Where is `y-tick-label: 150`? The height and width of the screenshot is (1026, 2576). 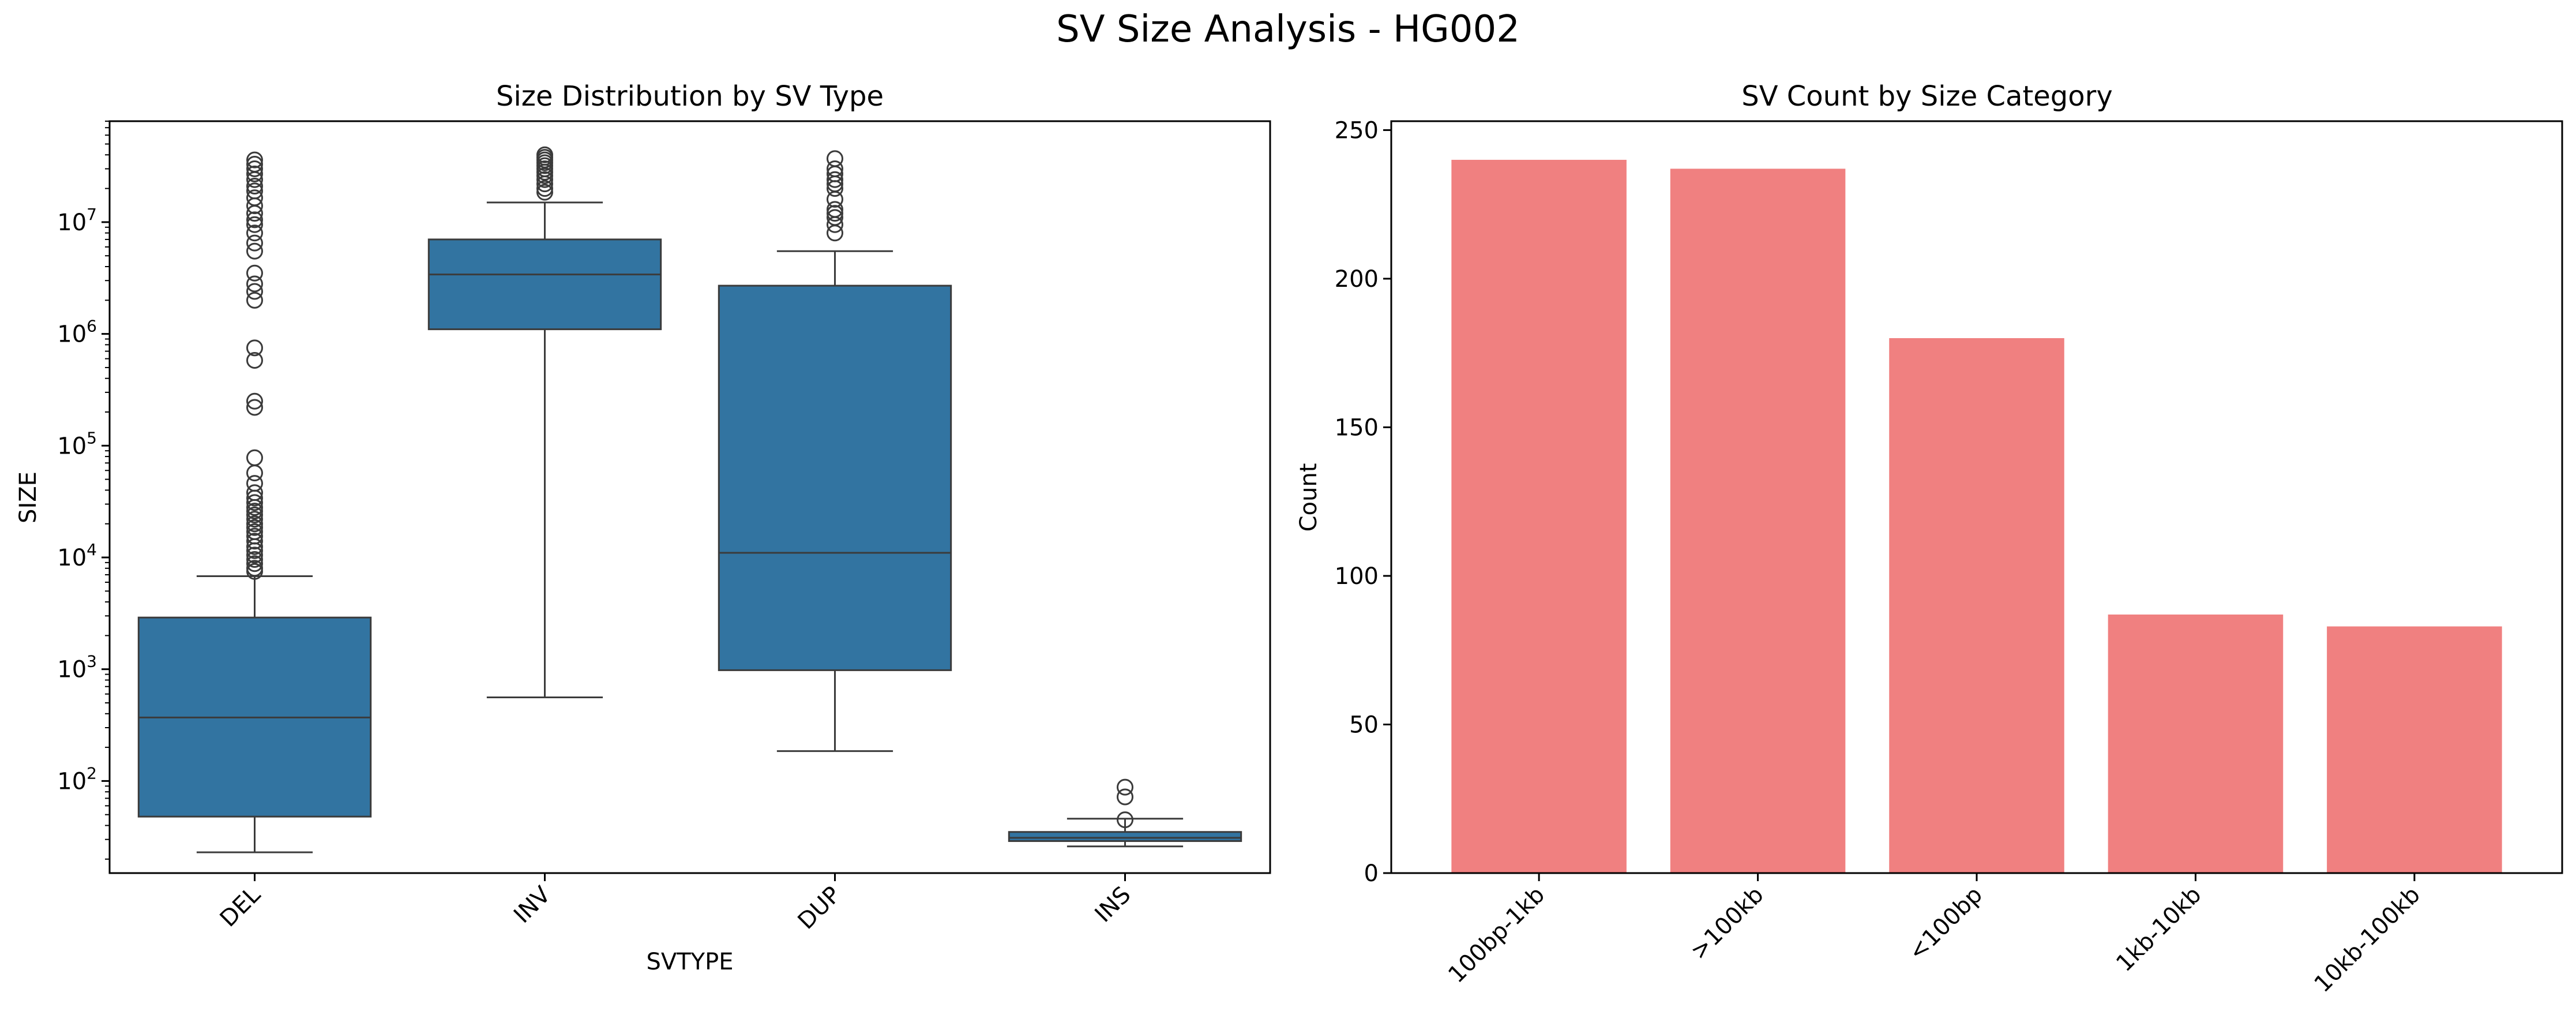 y-tick-label: 150 is located at coordinates (1357, 428).